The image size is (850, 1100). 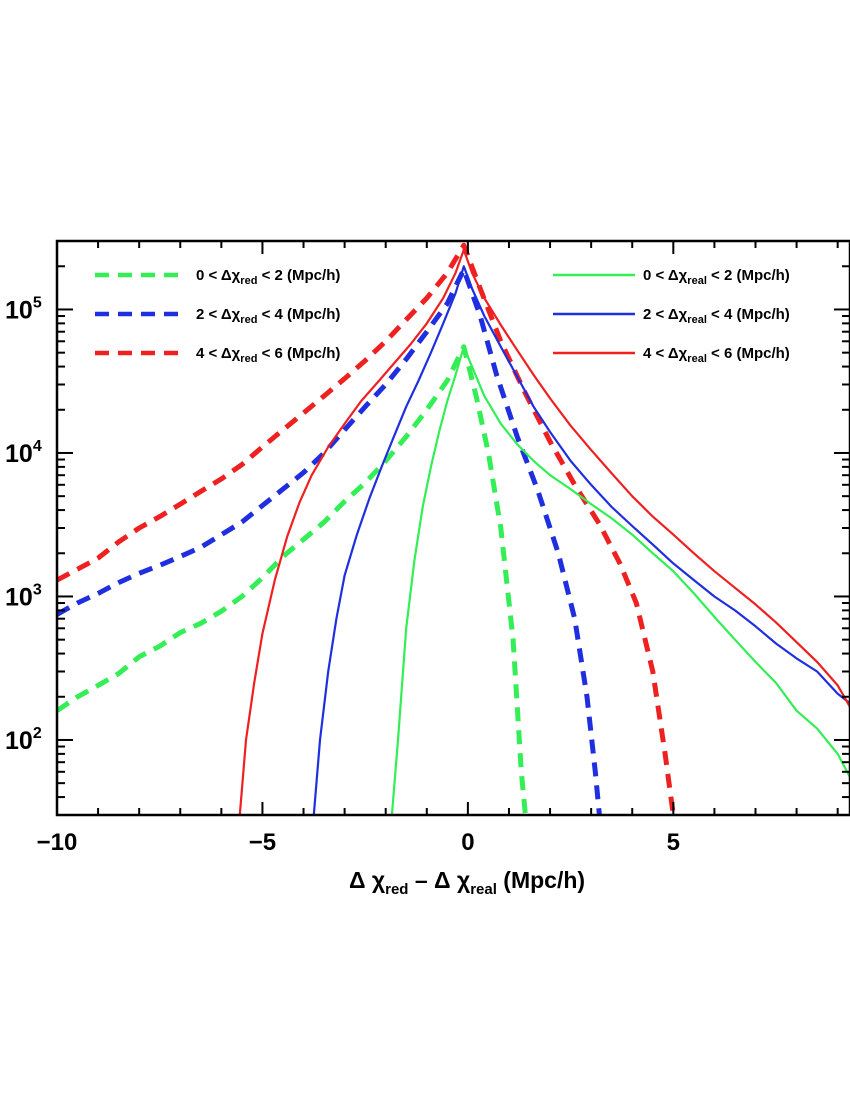 What do you see at coordinates (467, 882) in the screenshot?
I see `x-axis-title: Δ χred – Δ χreal (Mpc/h)` at bounding box center [467, 882].